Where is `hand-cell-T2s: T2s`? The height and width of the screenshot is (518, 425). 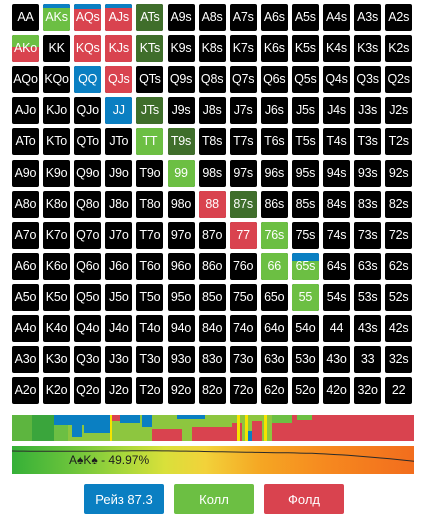 hand-cell-T2s: T2s is located at coordinates (399, 142).